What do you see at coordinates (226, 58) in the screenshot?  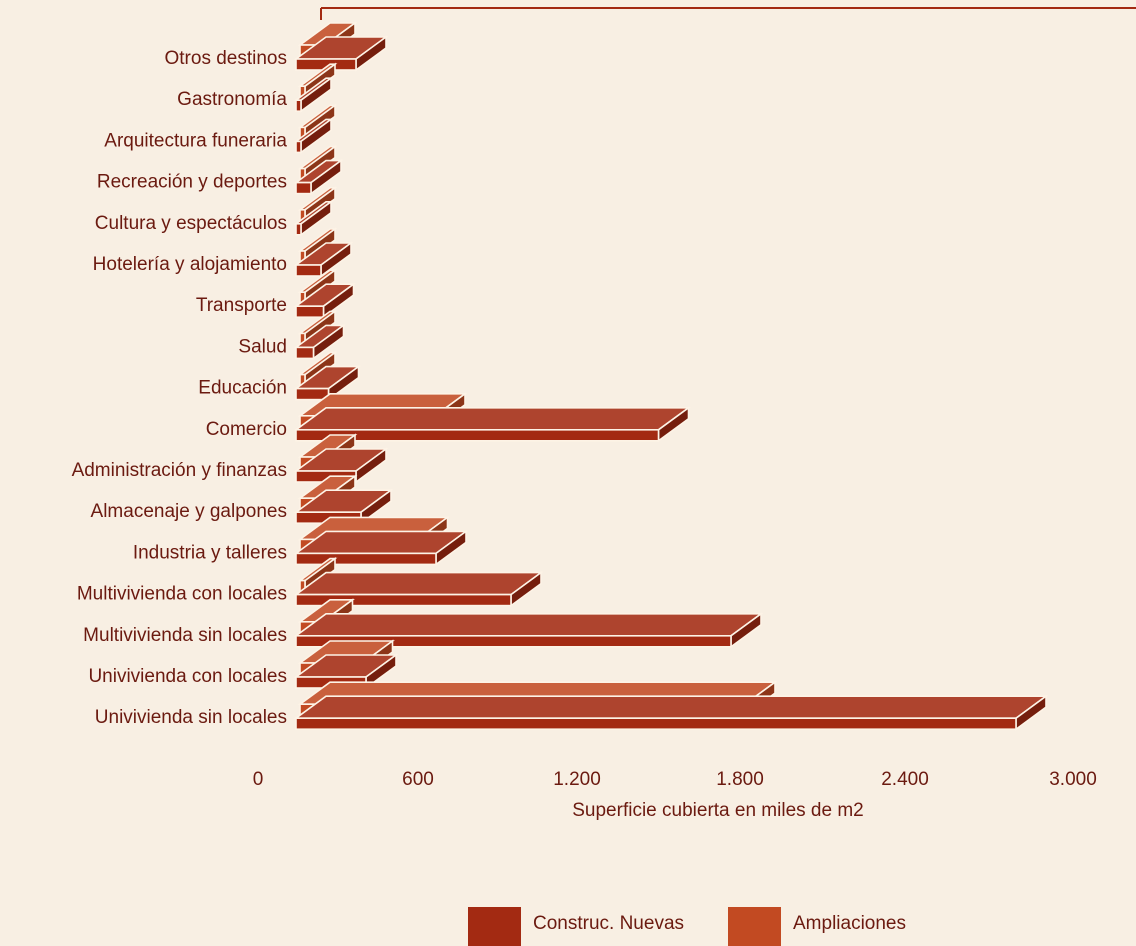 I see `category-label-otros-destinos: Otros destinos` at bounding box center [226, 58].